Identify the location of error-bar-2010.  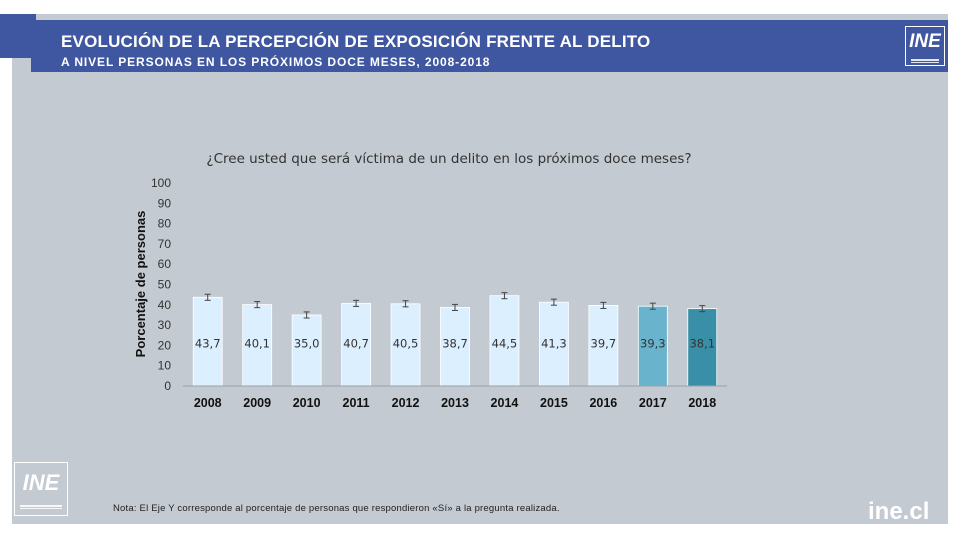
(306, 315).